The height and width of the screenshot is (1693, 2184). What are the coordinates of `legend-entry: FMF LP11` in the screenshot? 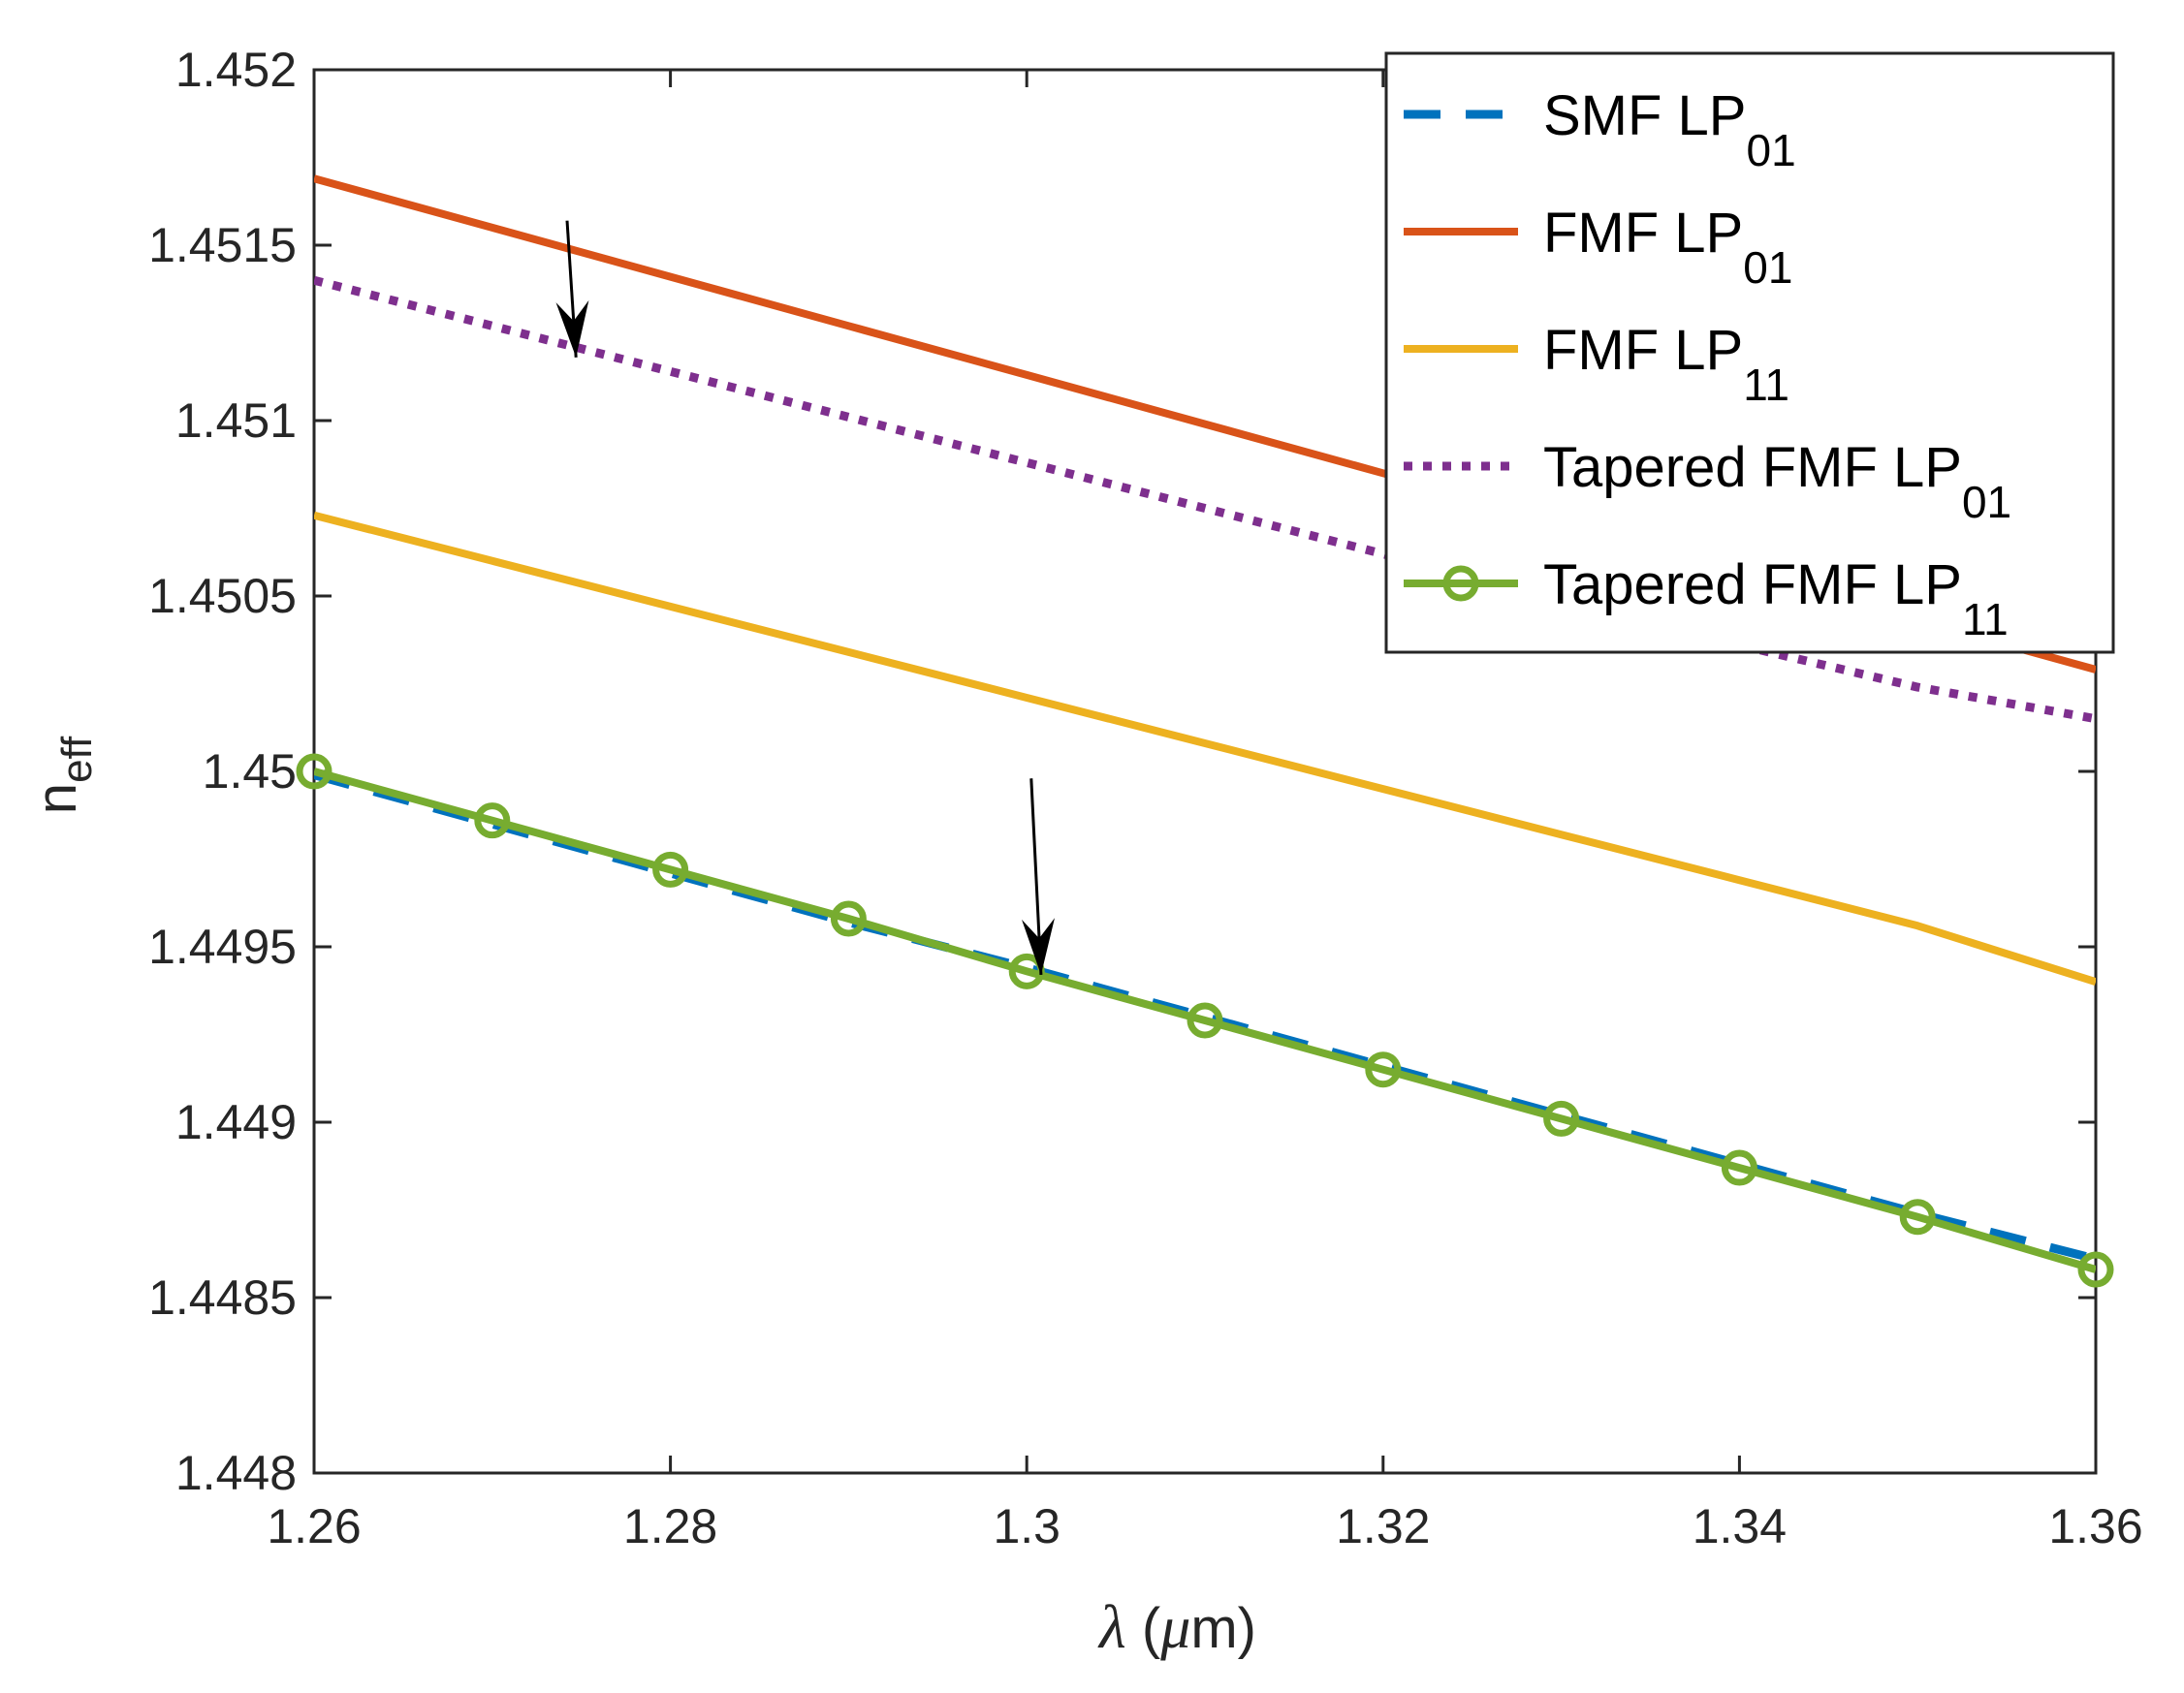 It's located at (1597, 364).